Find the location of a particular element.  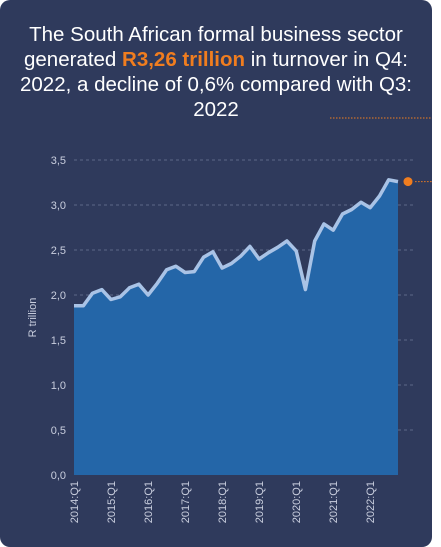

title-highlight-value: R3,26 trillion is located at coordinates (184, 59).